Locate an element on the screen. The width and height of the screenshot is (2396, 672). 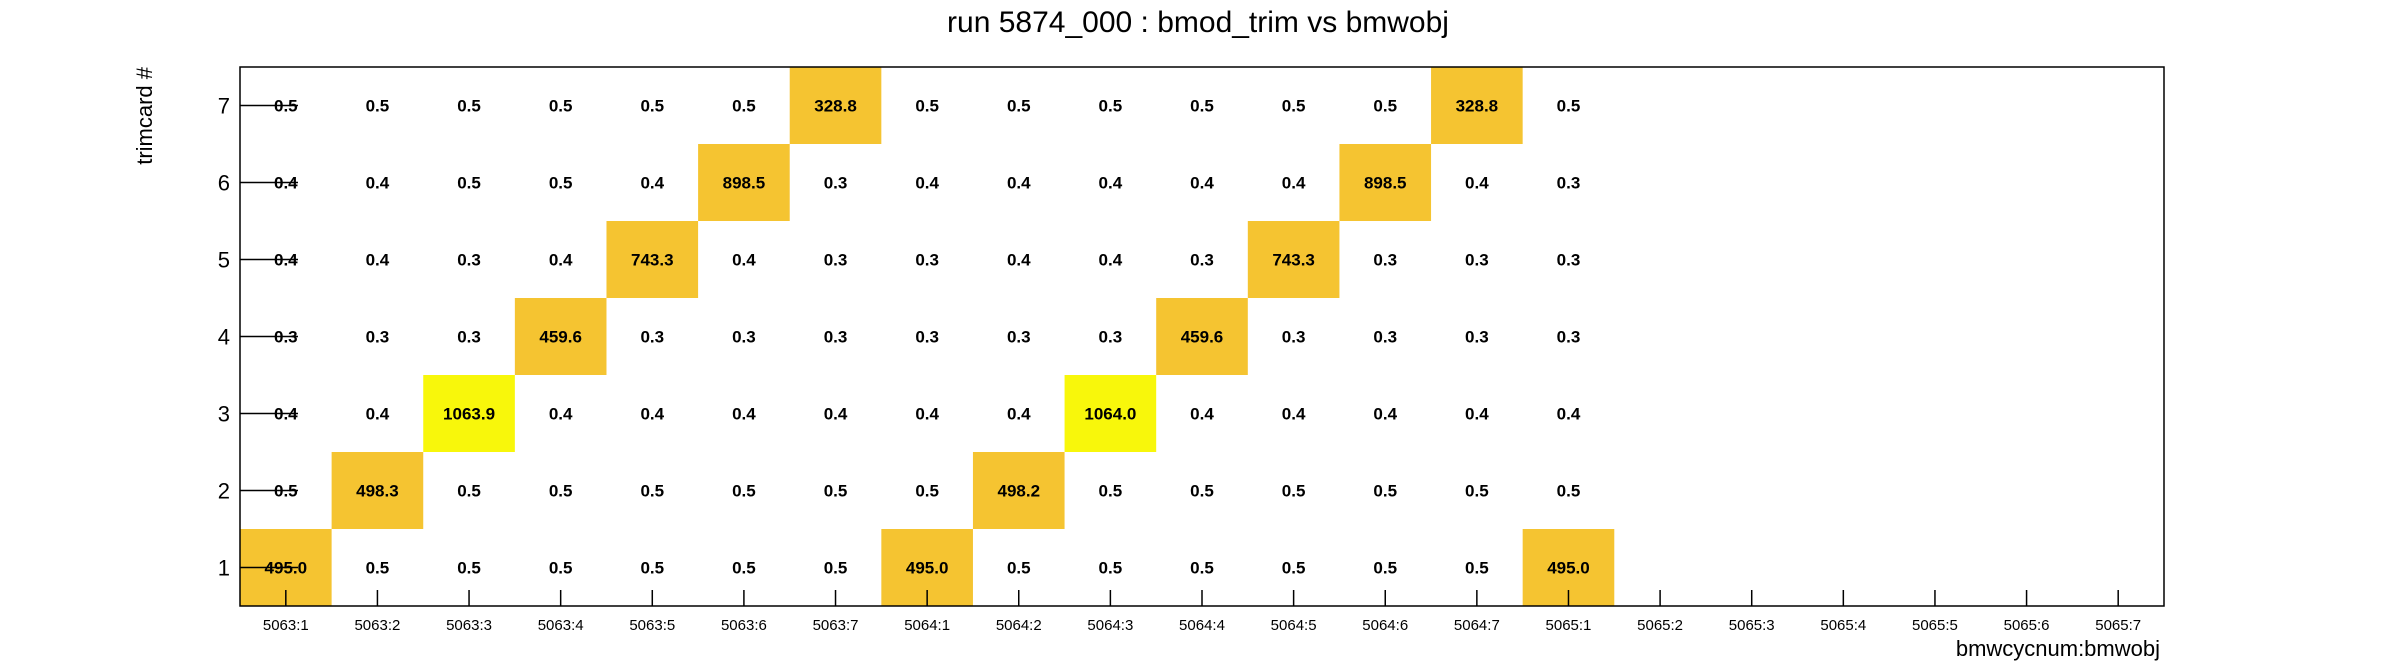
y-tick-label: 4 is located at coordinates (224, 337).